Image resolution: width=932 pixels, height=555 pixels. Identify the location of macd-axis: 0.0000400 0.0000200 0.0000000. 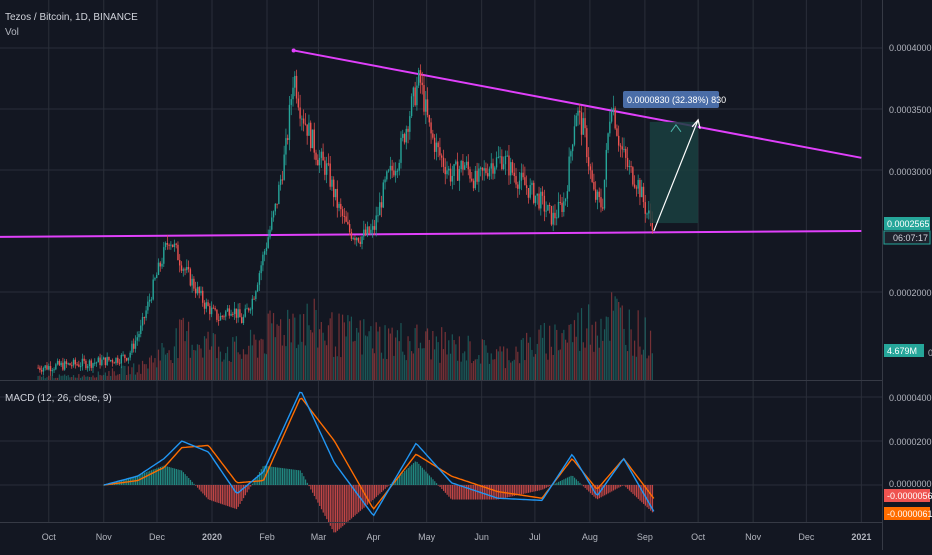
(910, 441).